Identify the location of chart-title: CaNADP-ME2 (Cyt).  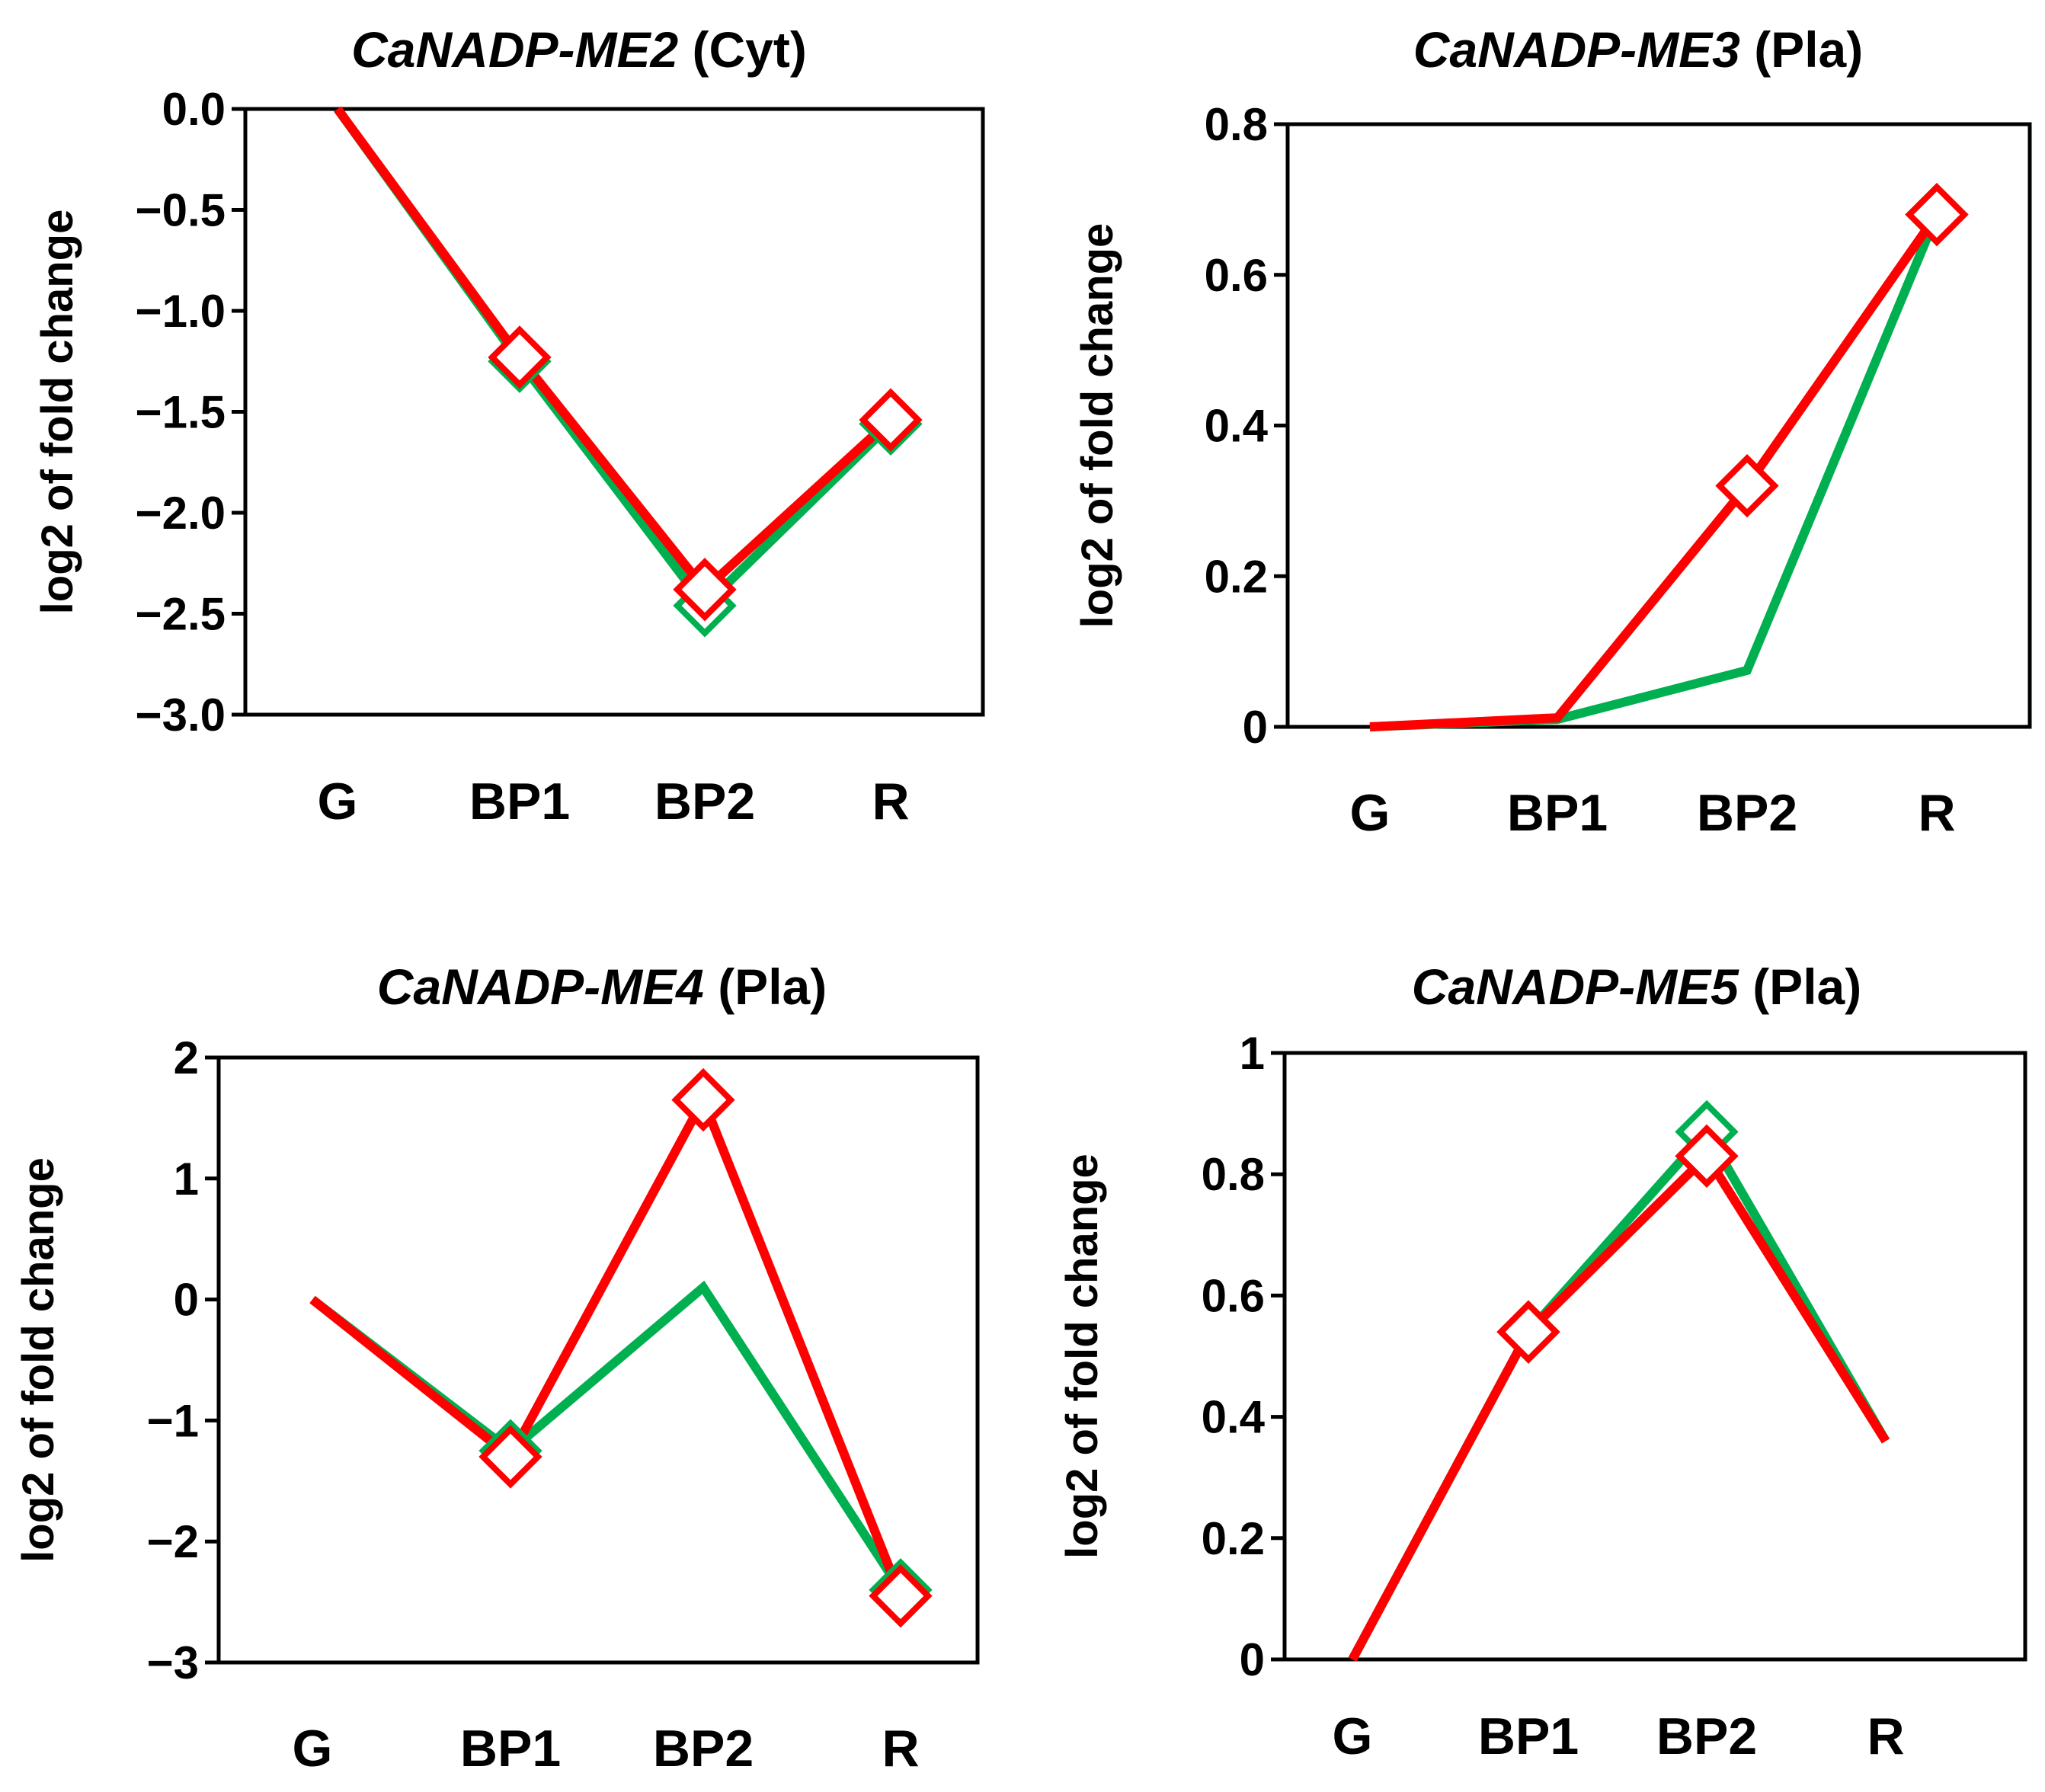
(579, 49).